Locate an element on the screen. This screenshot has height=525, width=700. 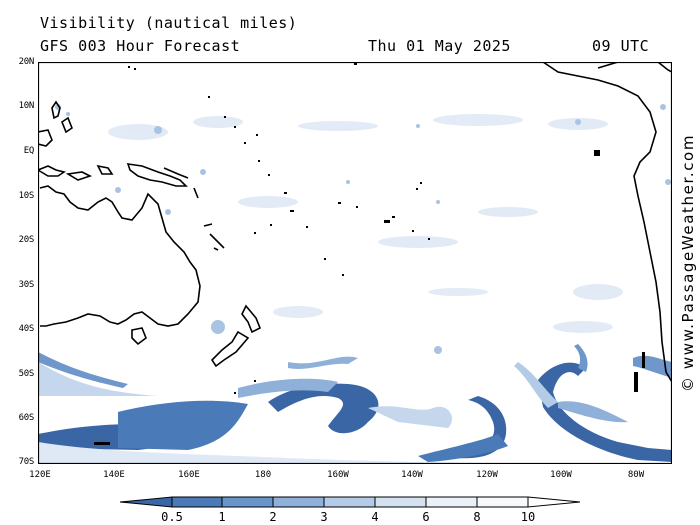
legend-tick-4: 4 is located at coordinates (374, 517).